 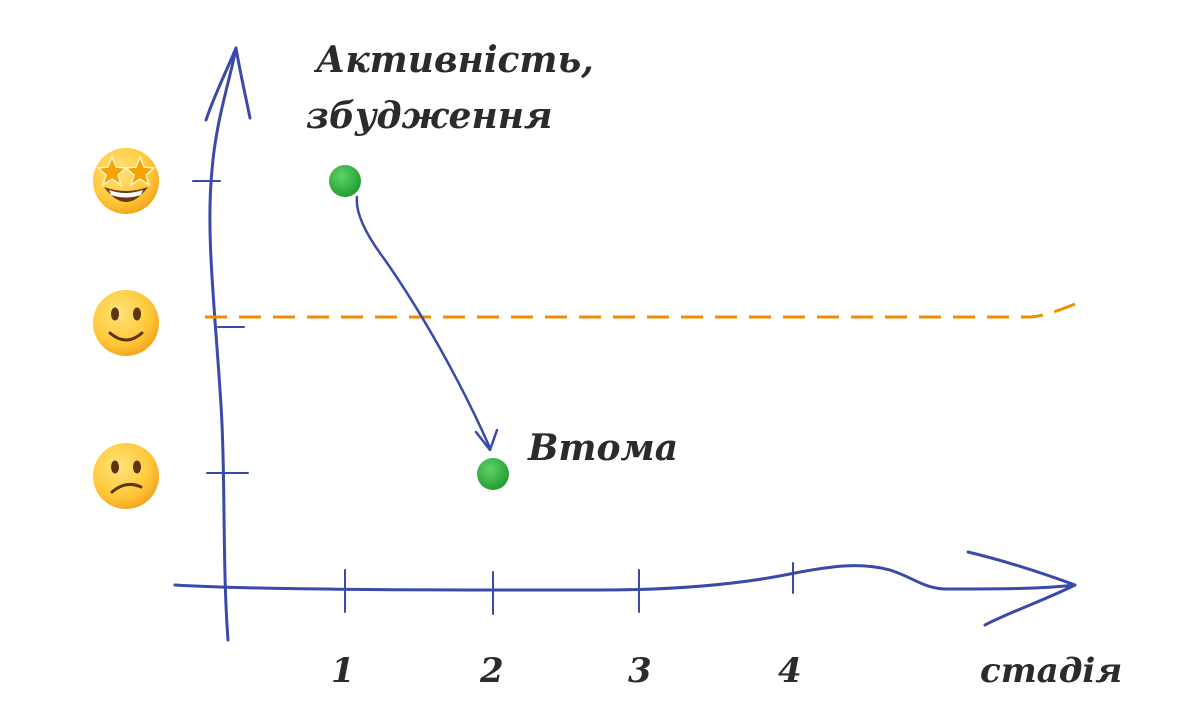 I want to click on y-axis-label-line1: Активність,, so click(x=453, y=60).